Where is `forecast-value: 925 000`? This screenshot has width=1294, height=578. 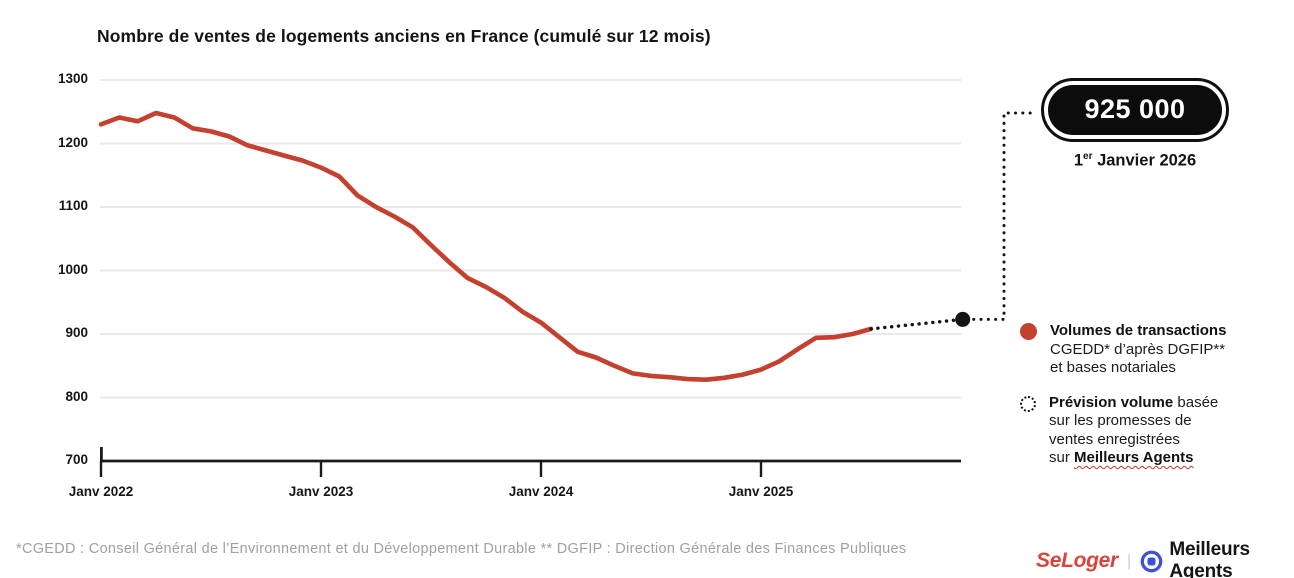
forecast-value: 925 000 is located at coordinates (1135, 110).